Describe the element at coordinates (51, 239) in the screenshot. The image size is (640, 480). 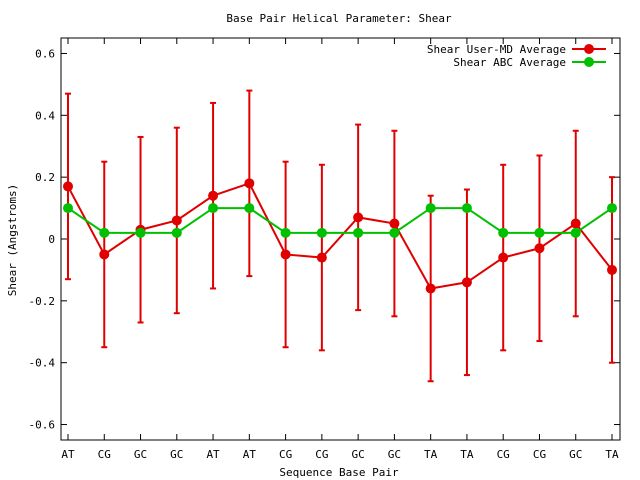
I see `y-tick-label: 0` at that location.